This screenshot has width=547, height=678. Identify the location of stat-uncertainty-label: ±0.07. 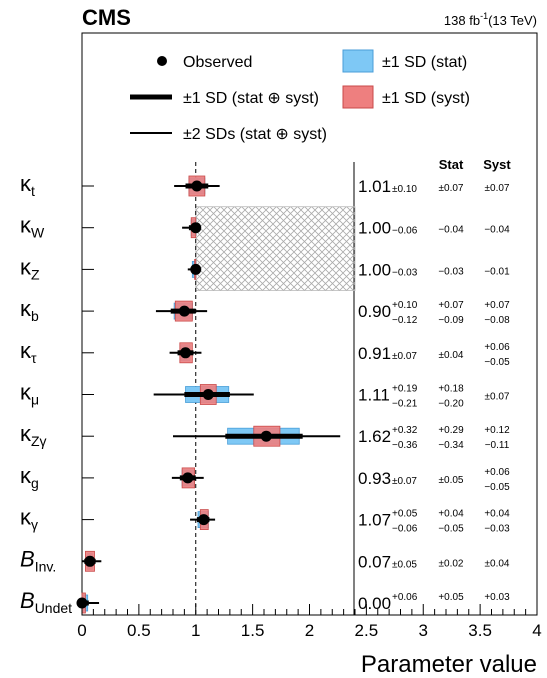
(451, 188).